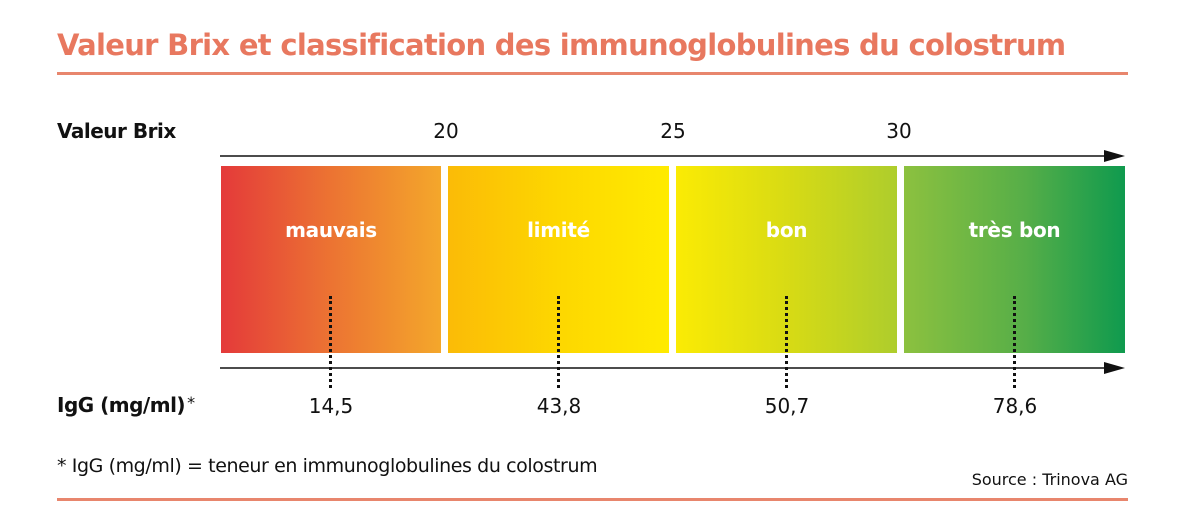 The width and height of the screenshot is (1198, 516). What do you see at coordinates (672, 368) in the screenshot?
I see `igg-axis-arrow` at bounding box center [672, 368].